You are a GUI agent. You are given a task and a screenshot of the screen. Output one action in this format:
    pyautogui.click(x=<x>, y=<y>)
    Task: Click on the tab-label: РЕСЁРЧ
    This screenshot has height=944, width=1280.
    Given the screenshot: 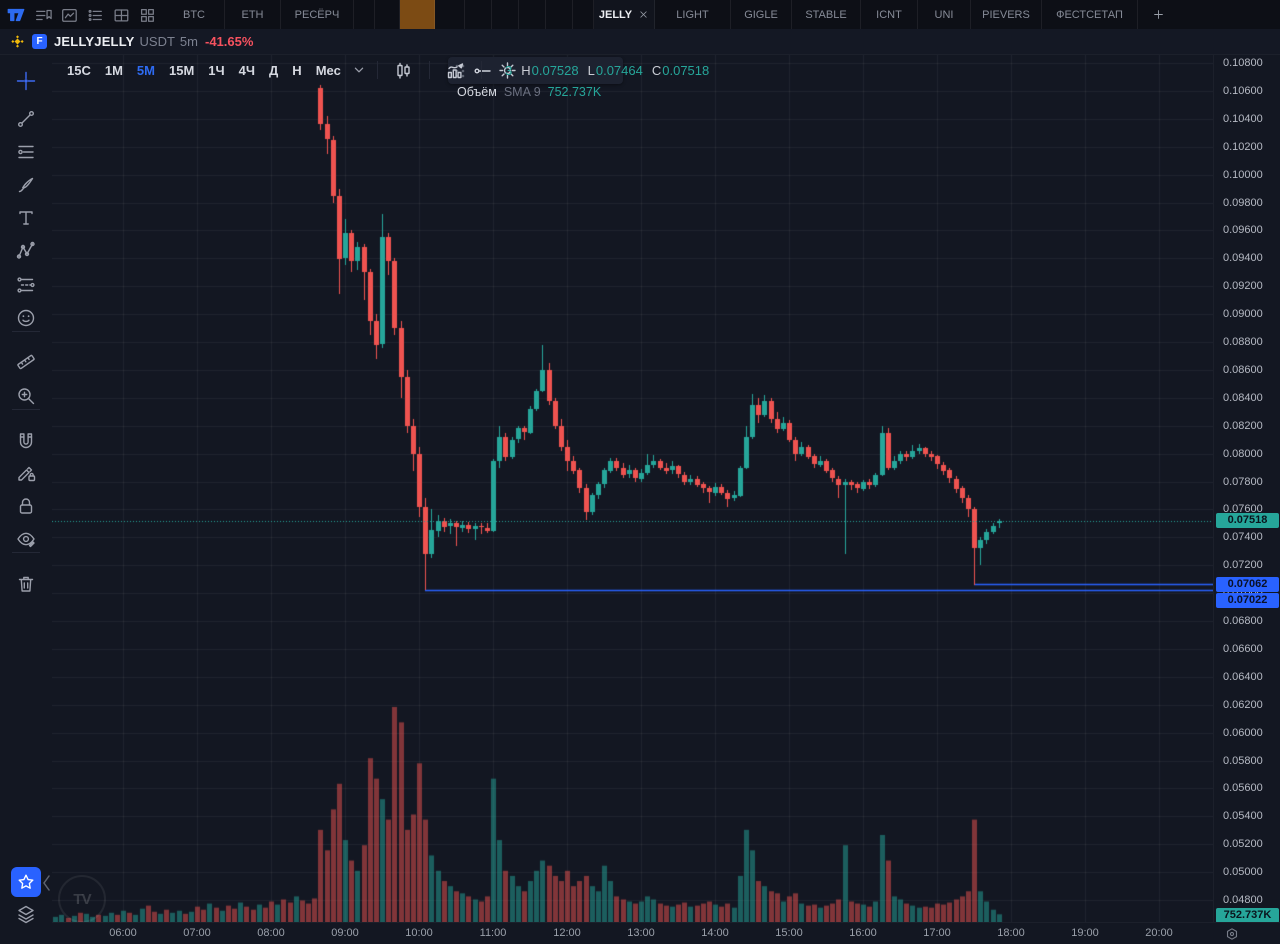 What is the action you would take?
    pyautogui.click(x=317, y=14)
    